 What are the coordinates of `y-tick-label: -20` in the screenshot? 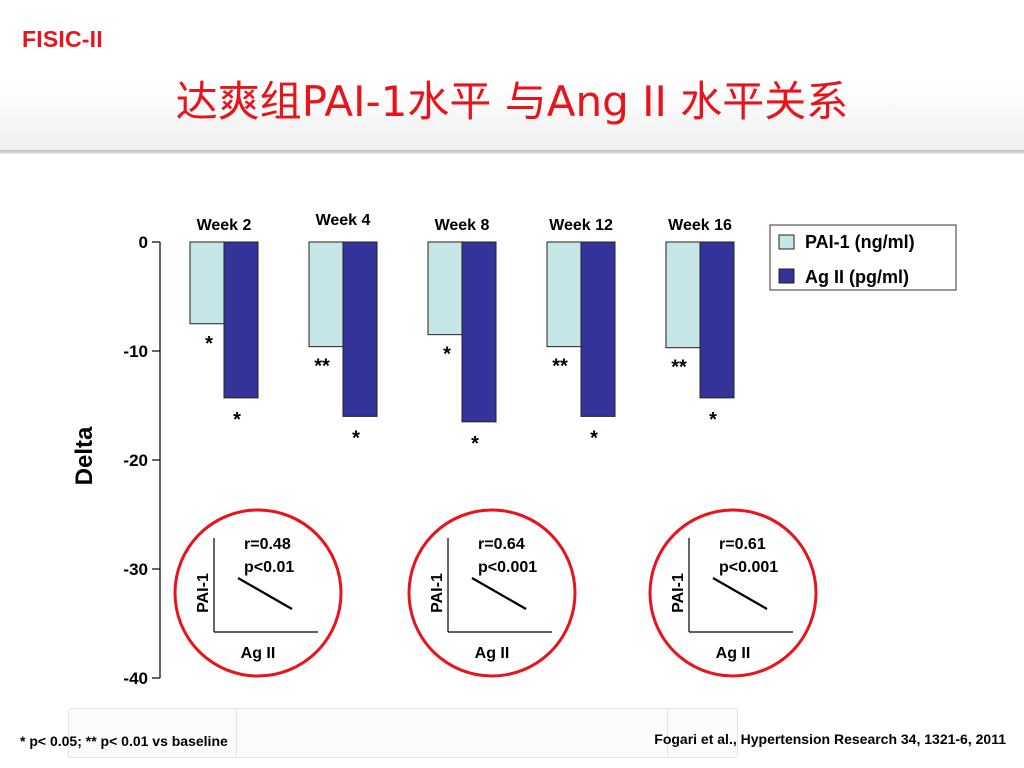 It's located at (135, 460).